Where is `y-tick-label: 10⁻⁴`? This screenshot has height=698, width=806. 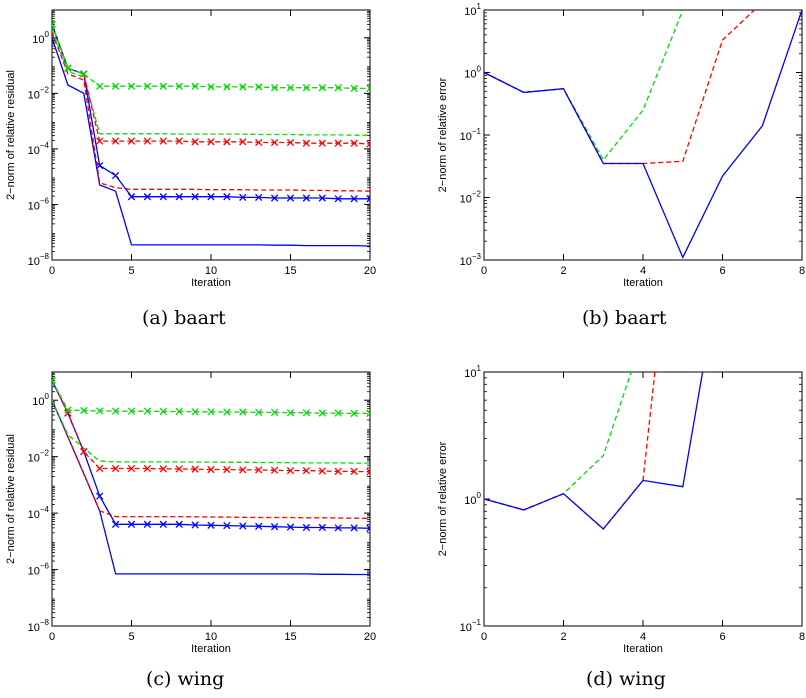
y-tick-label: 10⁻⁴ is located at coordinates (39, 513).